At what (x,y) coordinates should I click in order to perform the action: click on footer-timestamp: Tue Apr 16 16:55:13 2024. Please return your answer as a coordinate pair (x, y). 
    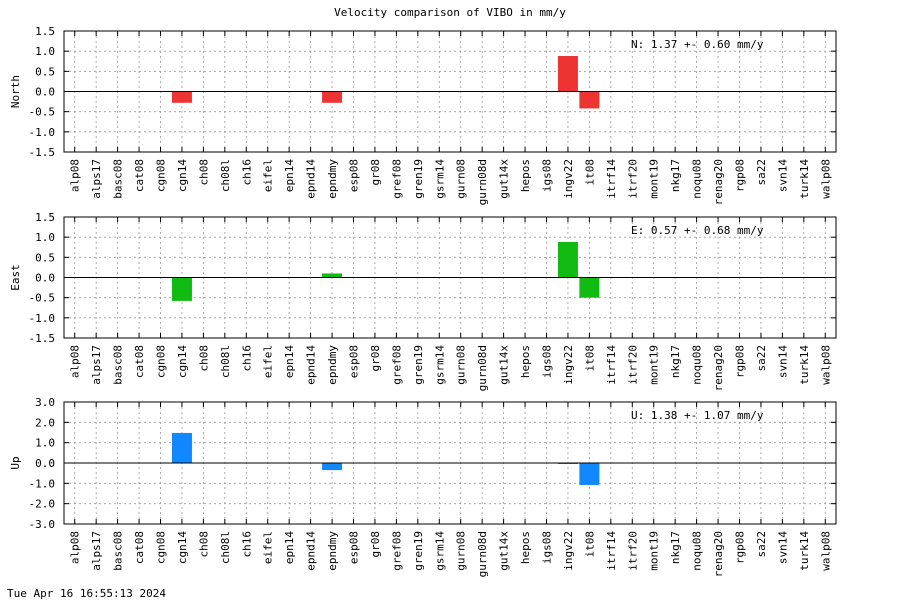
    Looking at the image, I should click on (86, 593).